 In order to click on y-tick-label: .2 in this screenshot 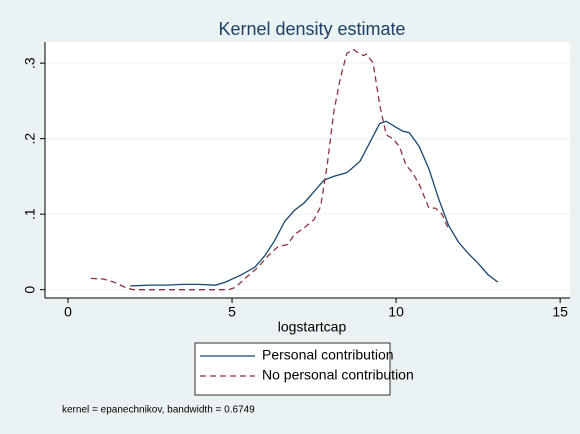, I will do `click(30, 139)`.